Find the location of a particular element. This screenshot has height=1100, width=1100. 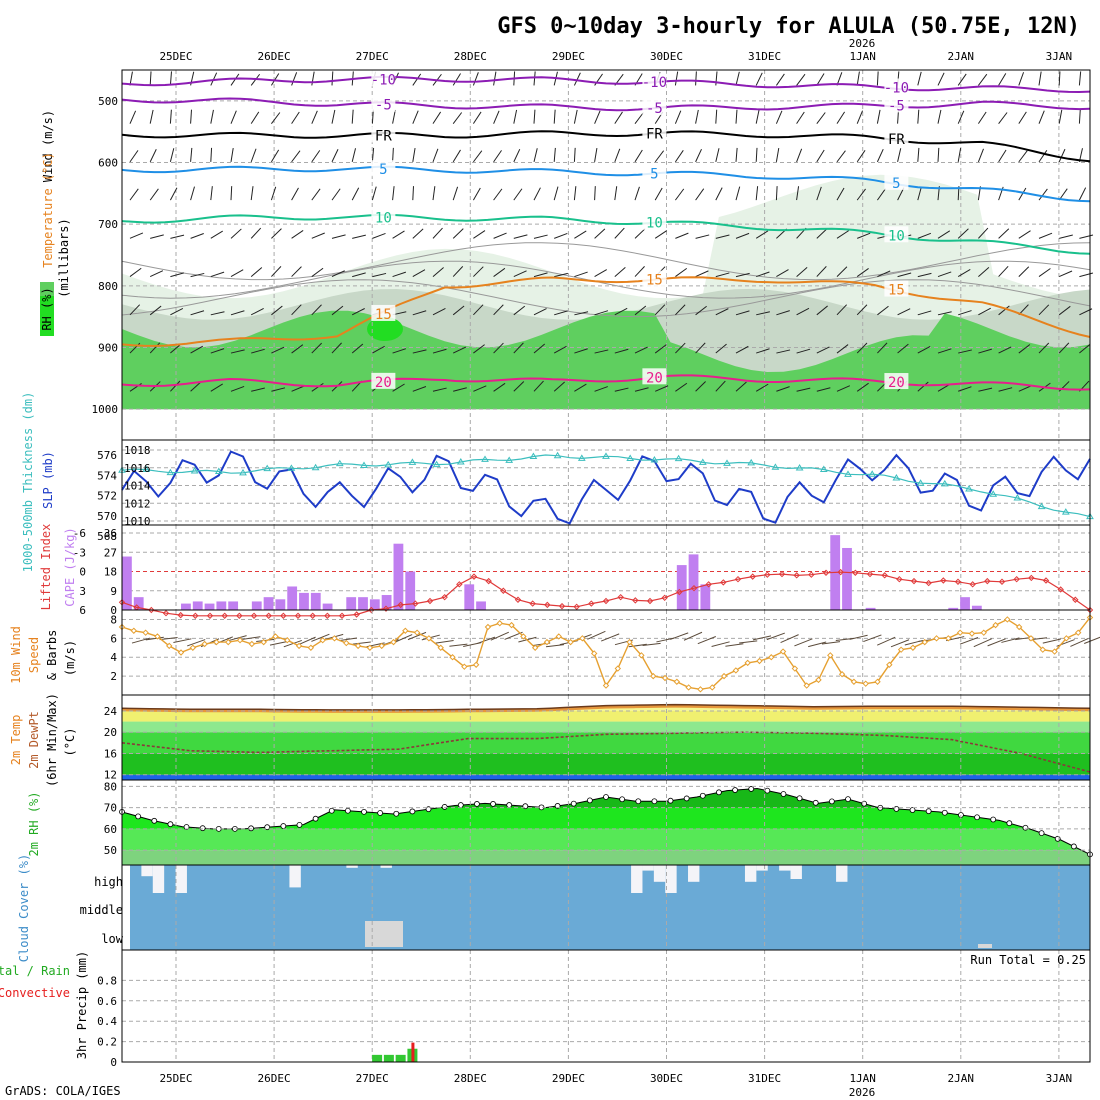

li-tick: -3 is located at coordinates (79, 552).